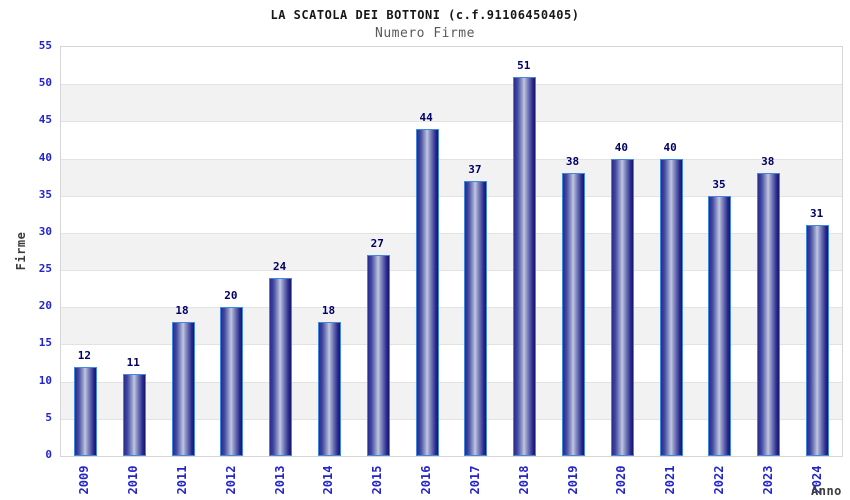 The image size is (850, 500). I want to click on x-tick-label: 2010, so click(133, 480).